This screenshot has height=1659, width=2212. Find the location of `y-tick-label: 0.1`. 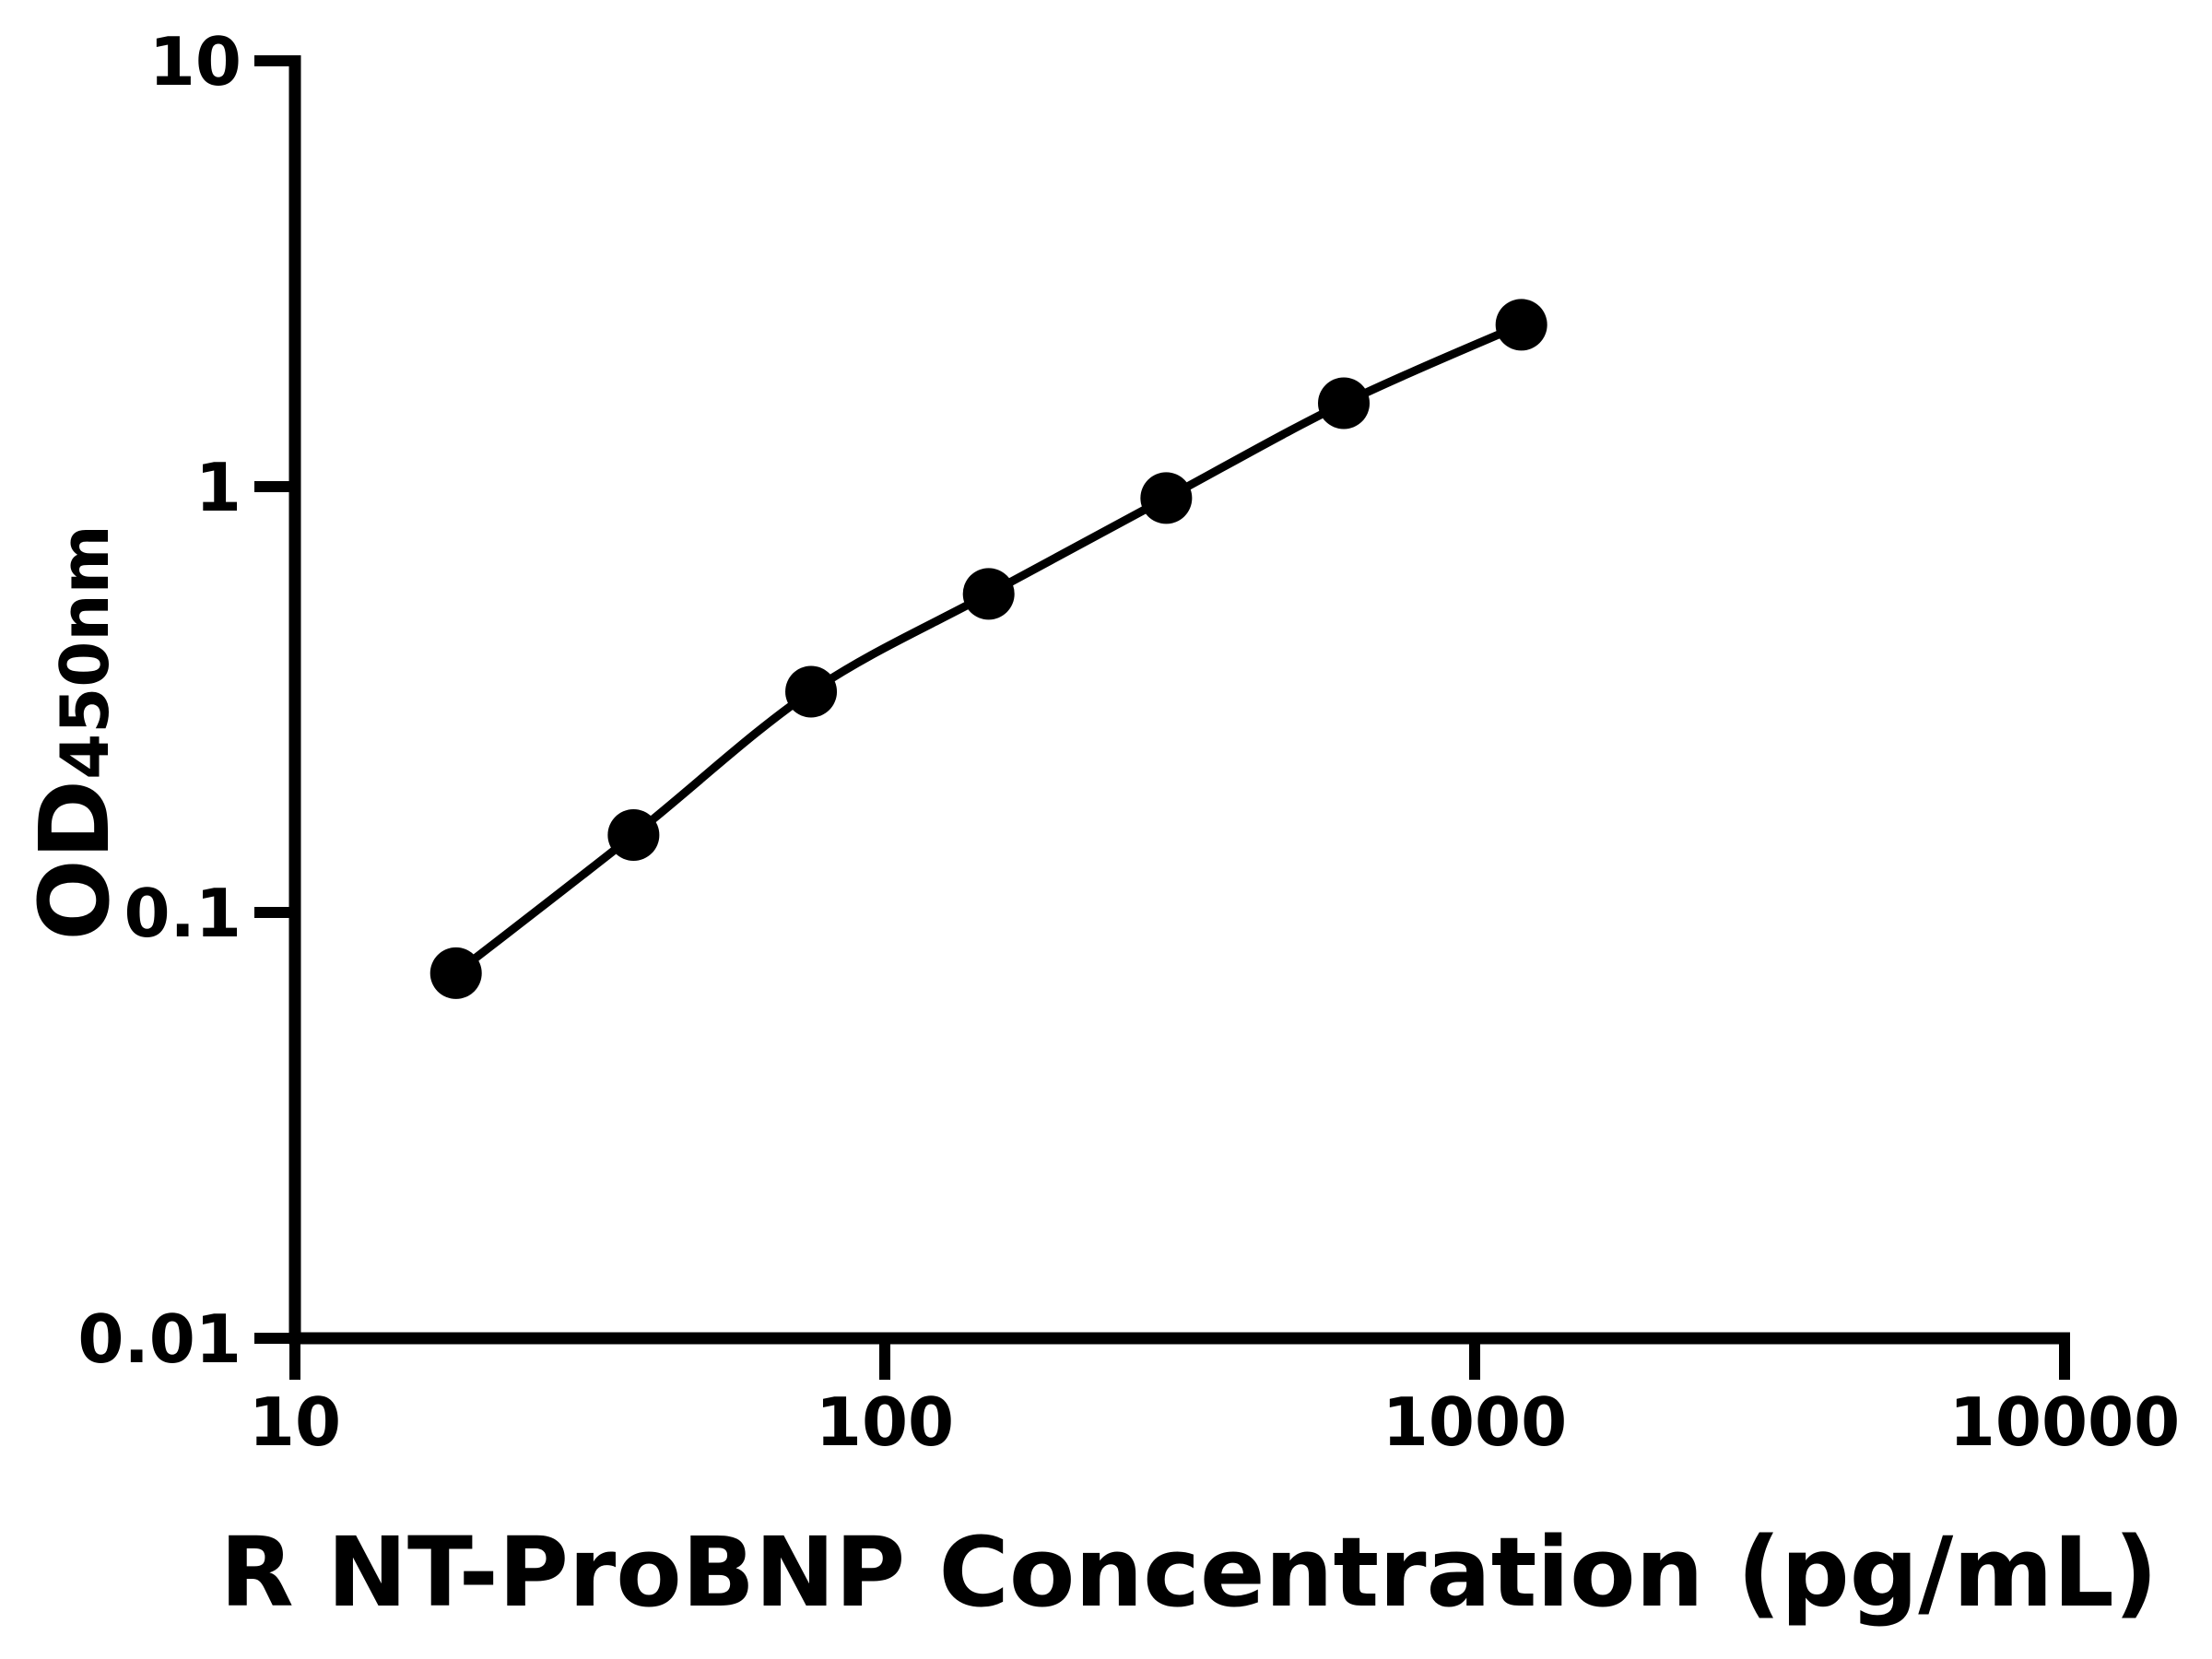

y-tick-label: 0.1 is located at coordinates (182, 913).